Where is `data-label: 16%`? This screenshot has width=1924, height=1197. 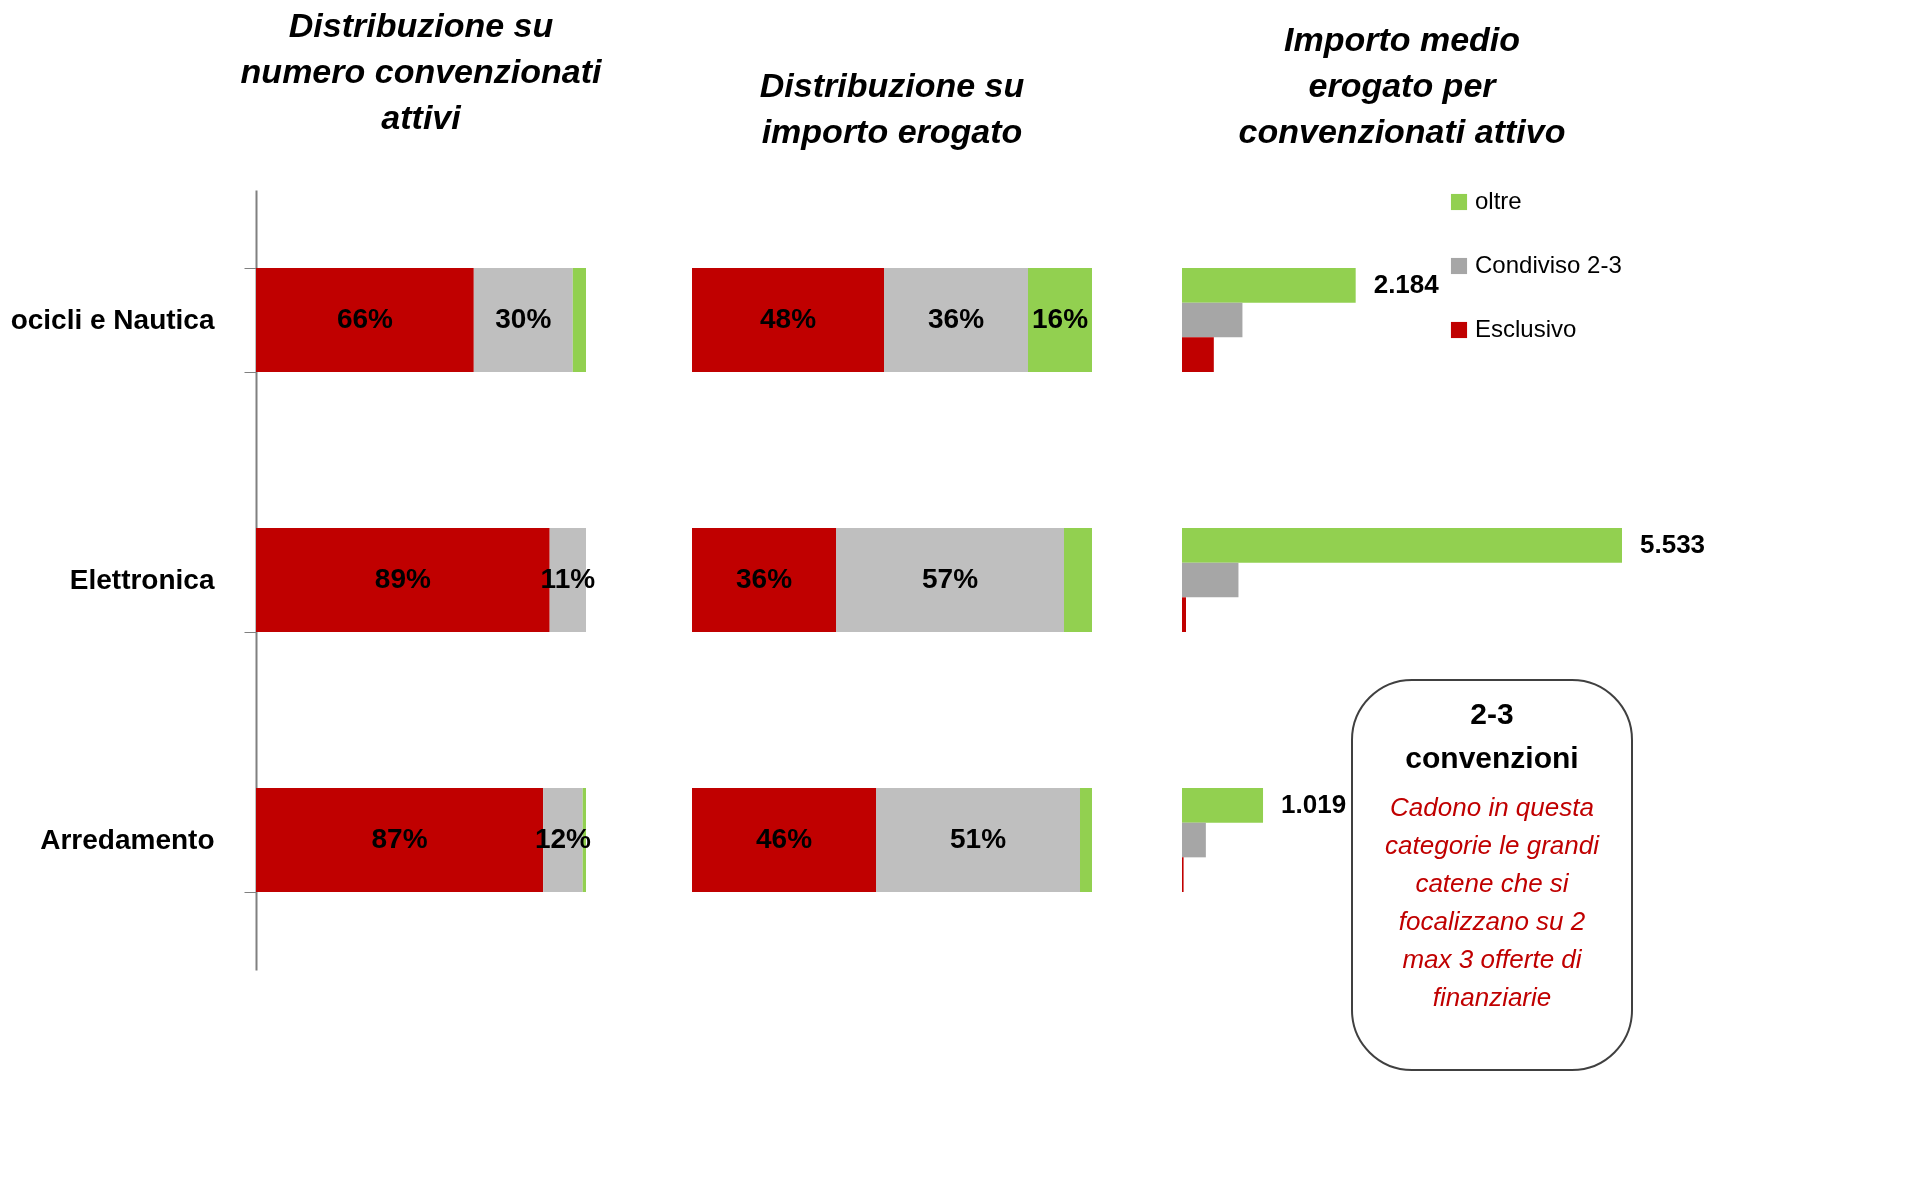 data-label: 16% is located at coordinates (1060, 318).